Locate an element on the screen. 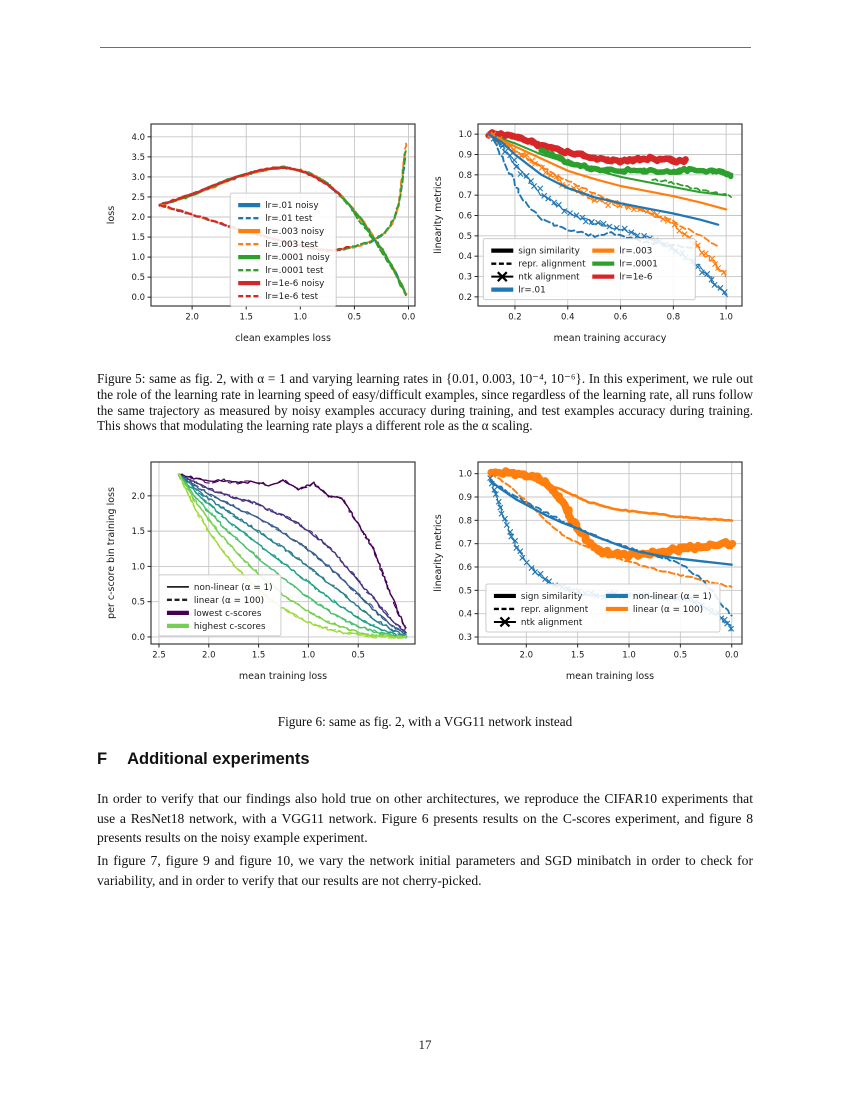 The height and width of the screenshot is (1100, 850). svg-text: lr=1e-6 test is located at coordinates (291, 297).